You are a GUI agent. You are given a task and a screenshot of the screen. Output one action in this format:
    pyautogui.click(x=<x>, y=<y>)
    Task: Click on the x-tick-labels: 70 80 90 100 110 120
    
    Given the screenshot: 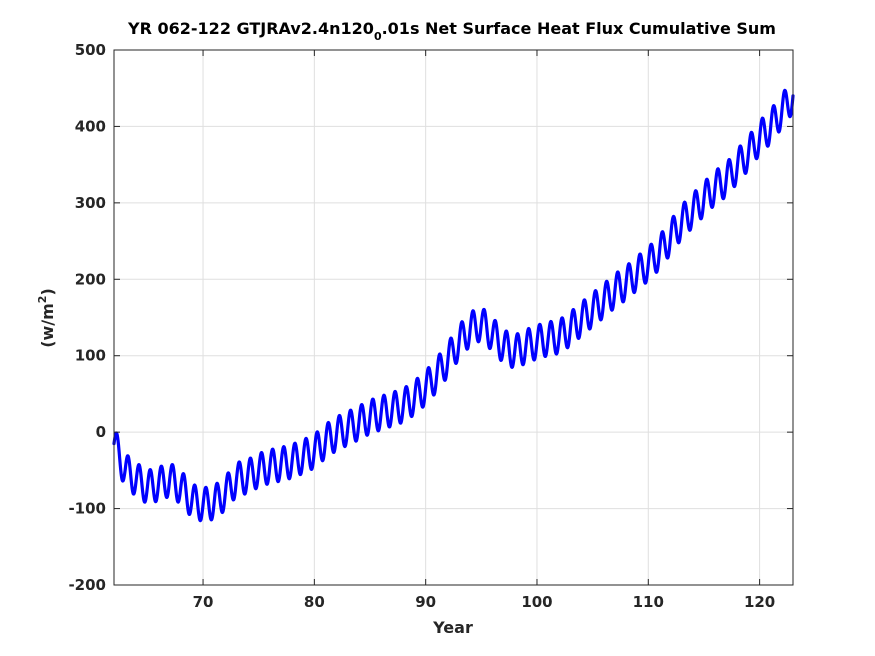 What is the action you would take?
    pyautogui.click(x=484, y=602)
    